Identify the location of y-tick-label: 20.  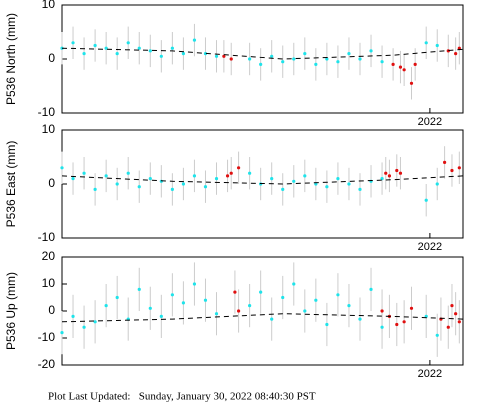
(49, 256).